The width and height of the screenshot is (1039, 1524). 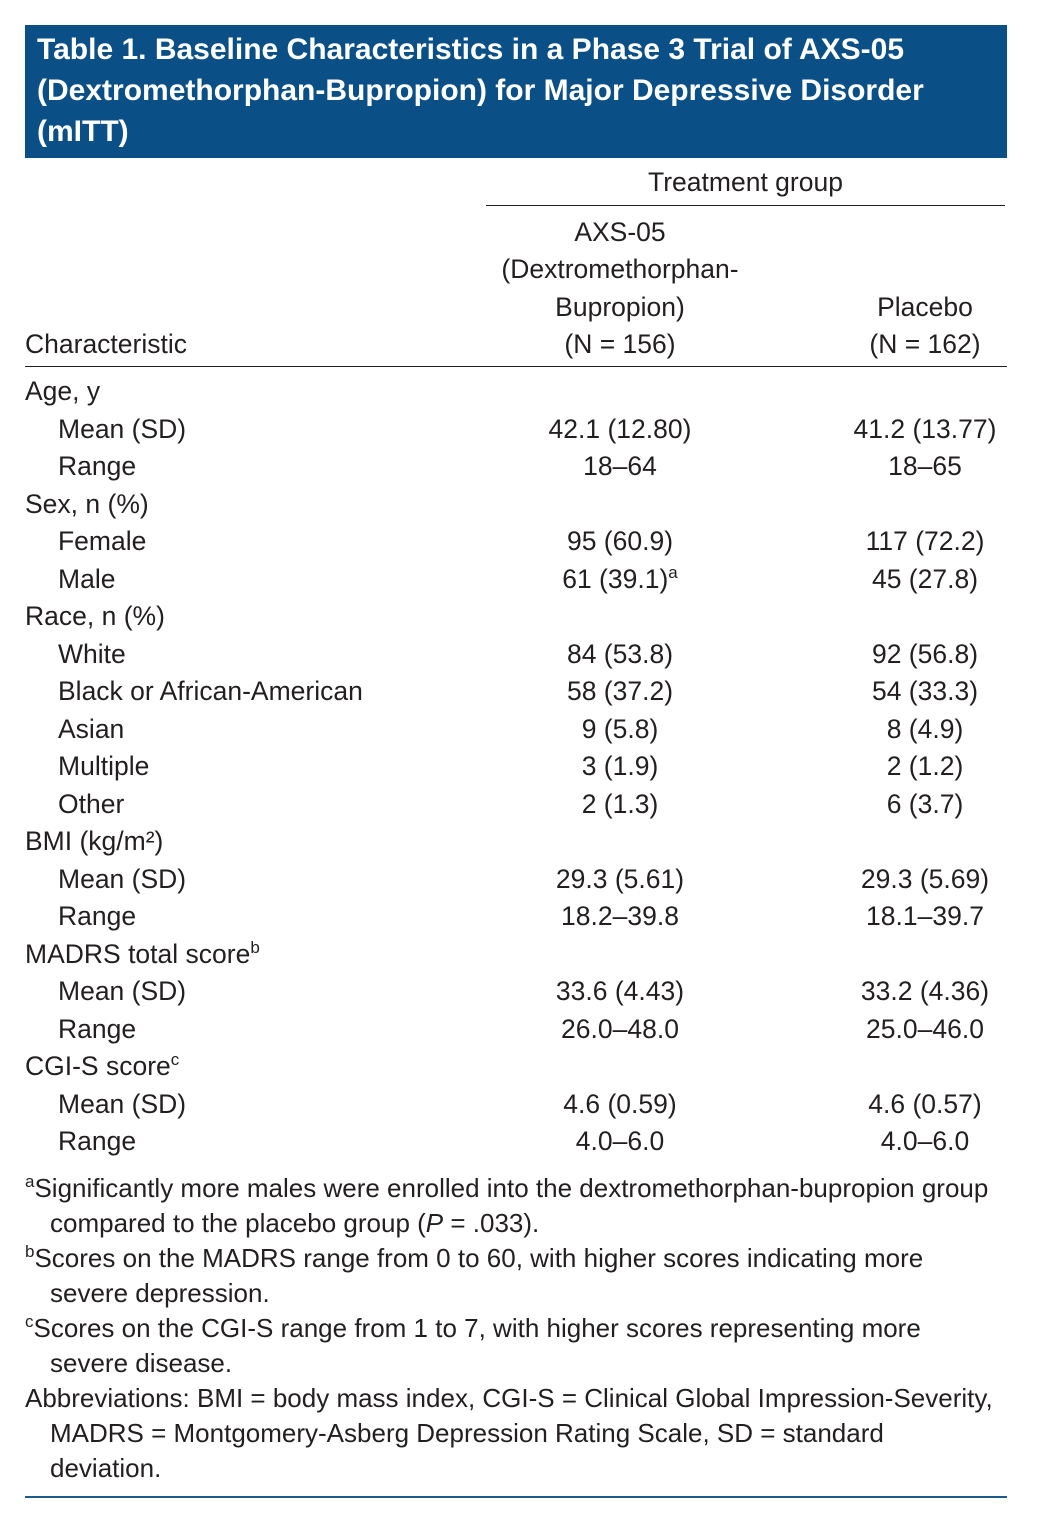 What do you see at coordinates (925, 578) in the screenshot?
I see `table-cell: 45 (27.8)` at bounding box center [925, 578].